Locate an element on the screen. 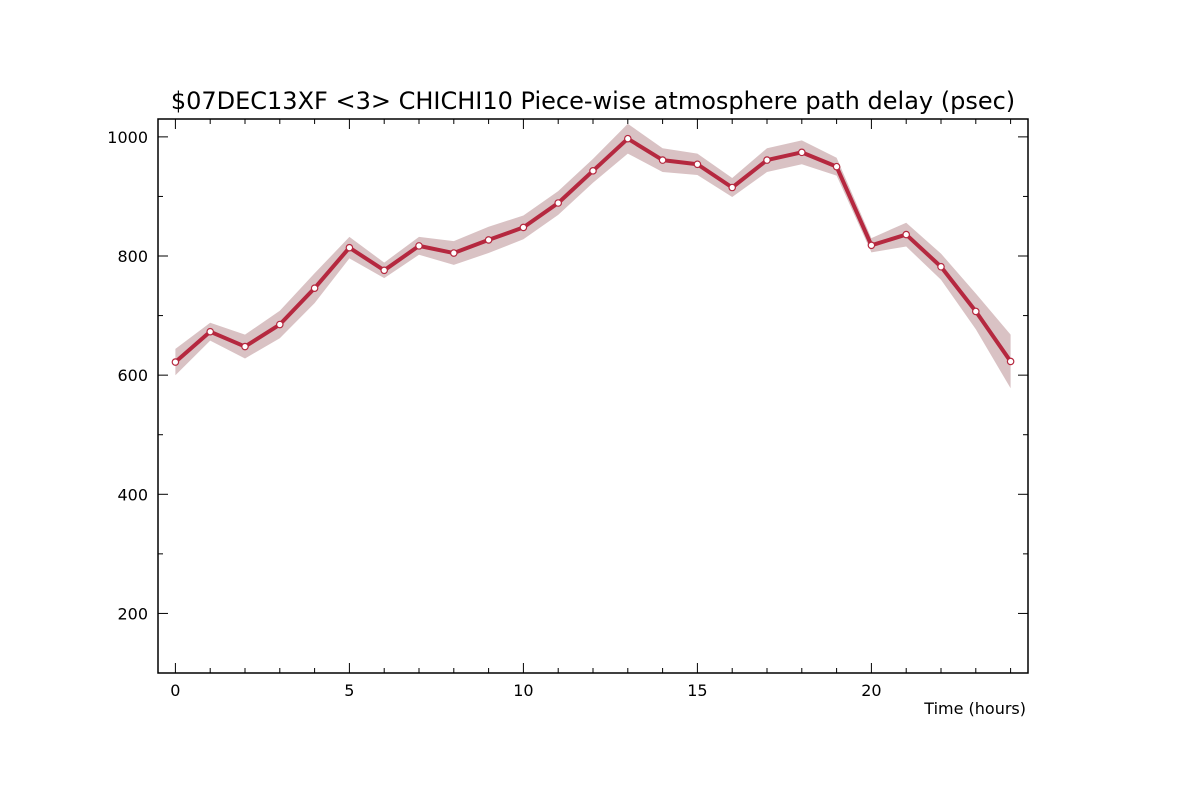 This screenshot has height=791, width=1186. y-tick-label: 400 is located at coordinates (132, 494).